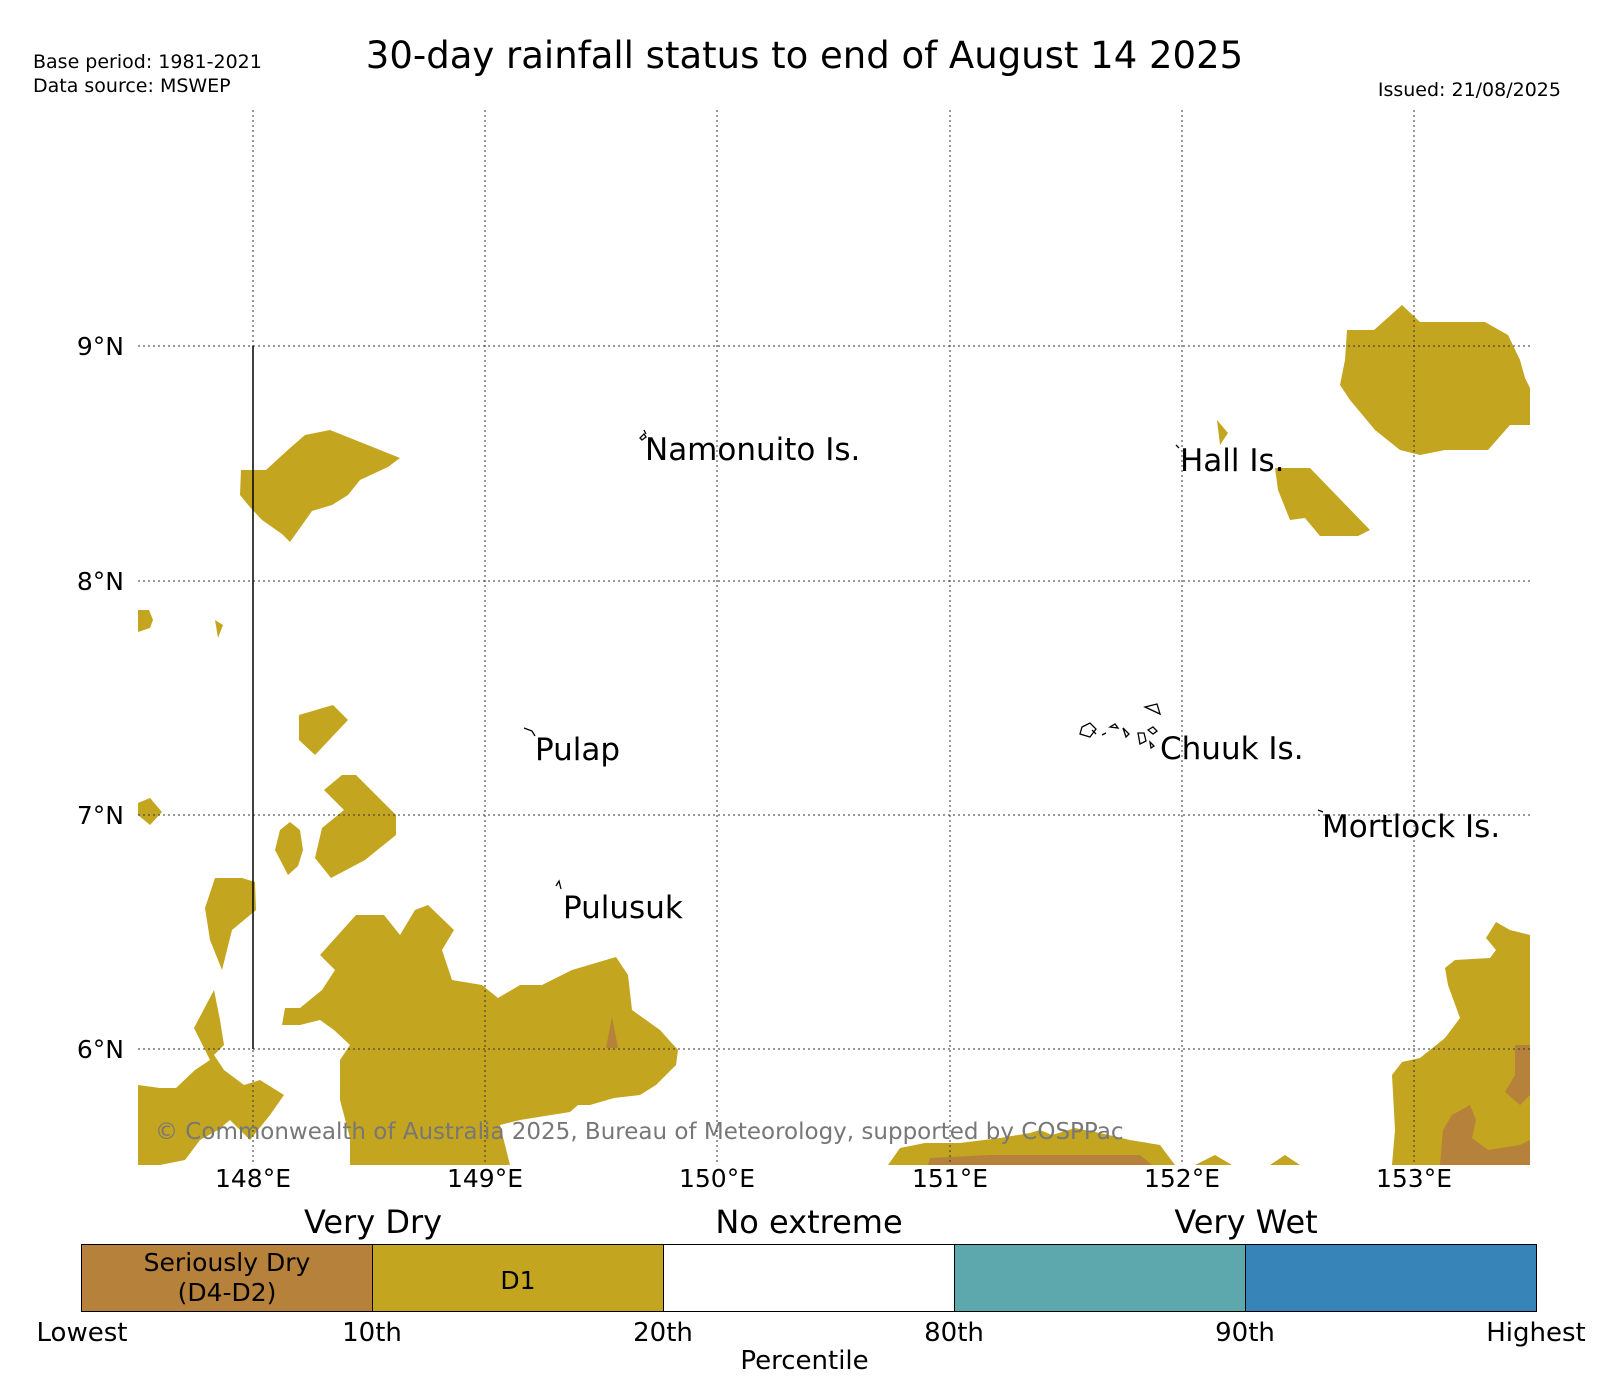 This screenshot has width=1609, height=1380. I want to click on place-label-namonuito: Namonuito Is., so click(752, 450).